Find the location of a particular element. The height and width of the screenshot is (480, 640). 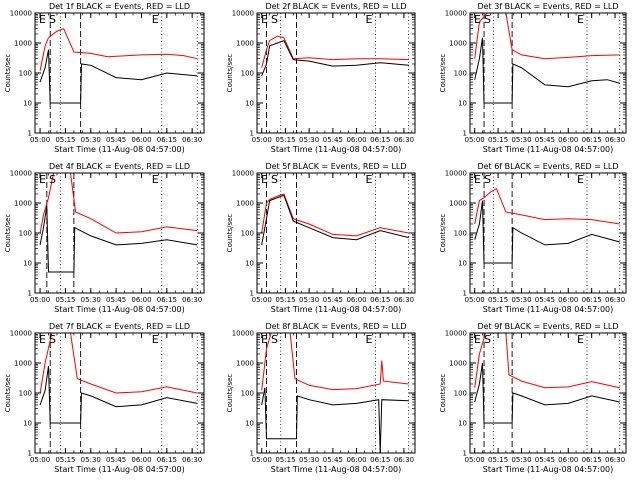

panel-title: Det 6f BLACK = Events, RED = LLD is located at coordinates (547, 166).